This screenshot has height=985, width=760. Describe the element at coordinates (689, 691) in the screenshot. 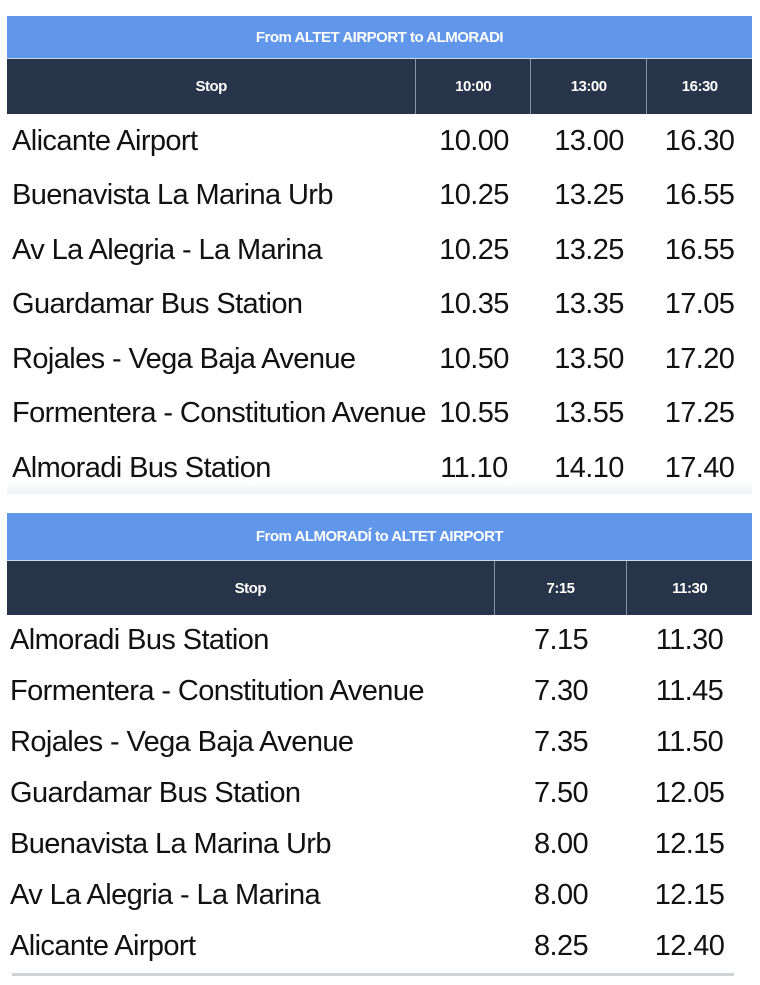

I see `departure-time: 11.45` at that location.